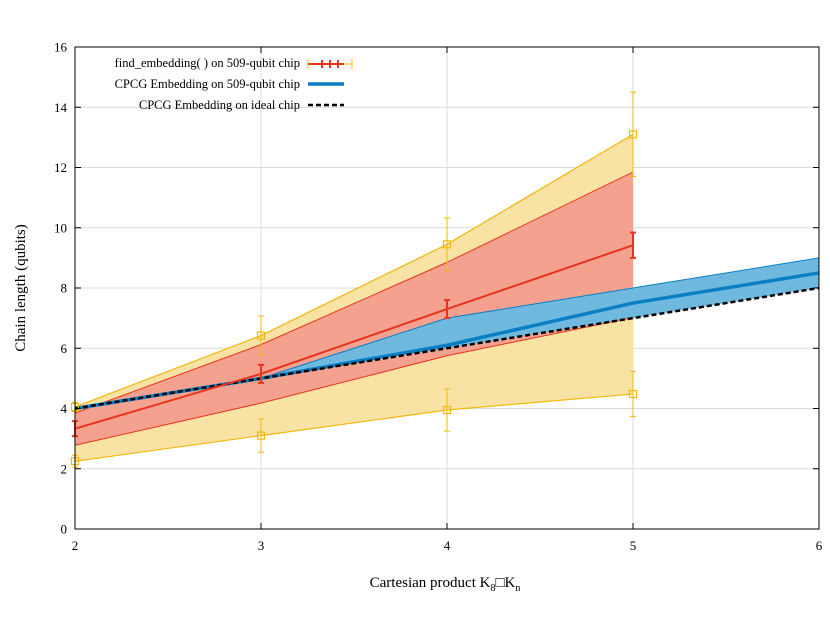 This screenshot has width=830, height=623. Describe the element at coordinates (60, 167) in the screenshot. I see `y-tick-label-6: 12` at that location.